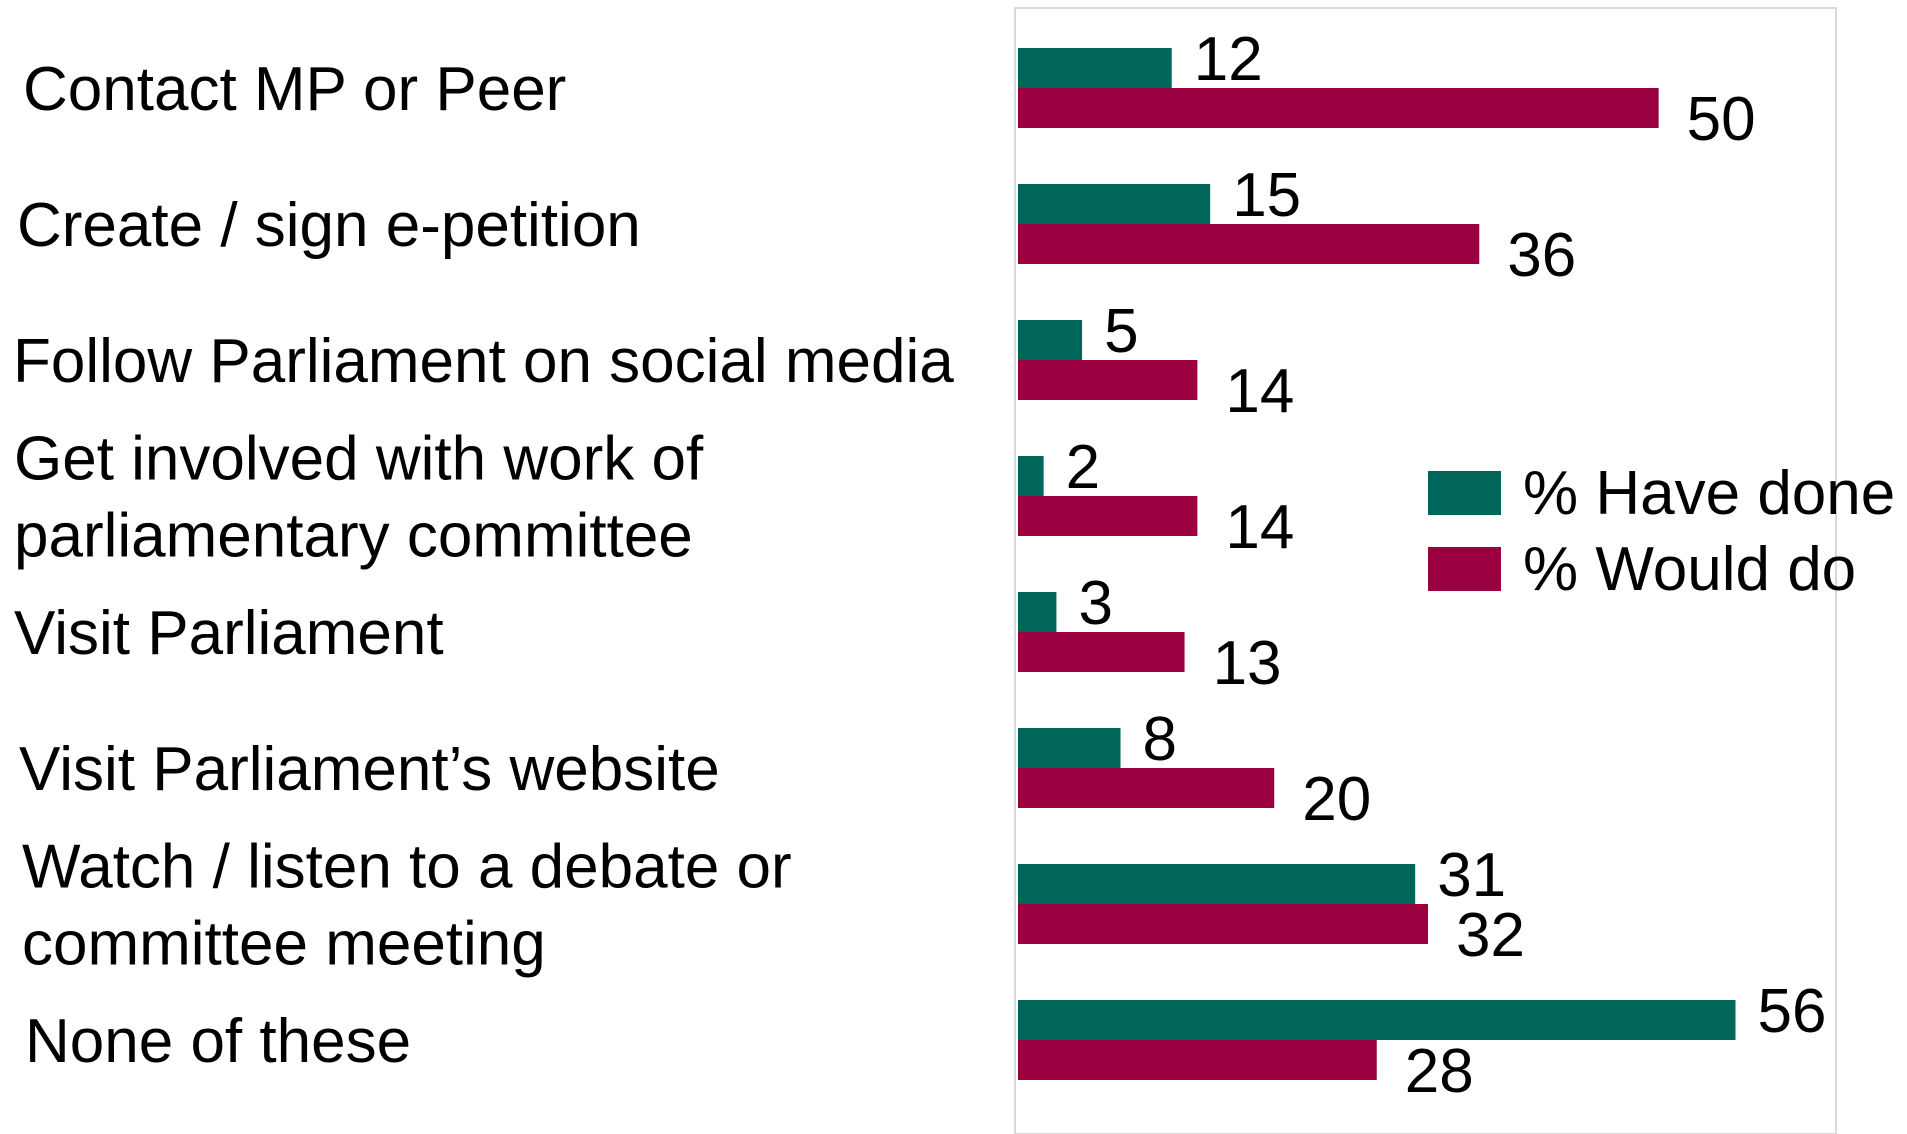  I want to click on category-label-line: Get involved with work of, so click(359, 459).